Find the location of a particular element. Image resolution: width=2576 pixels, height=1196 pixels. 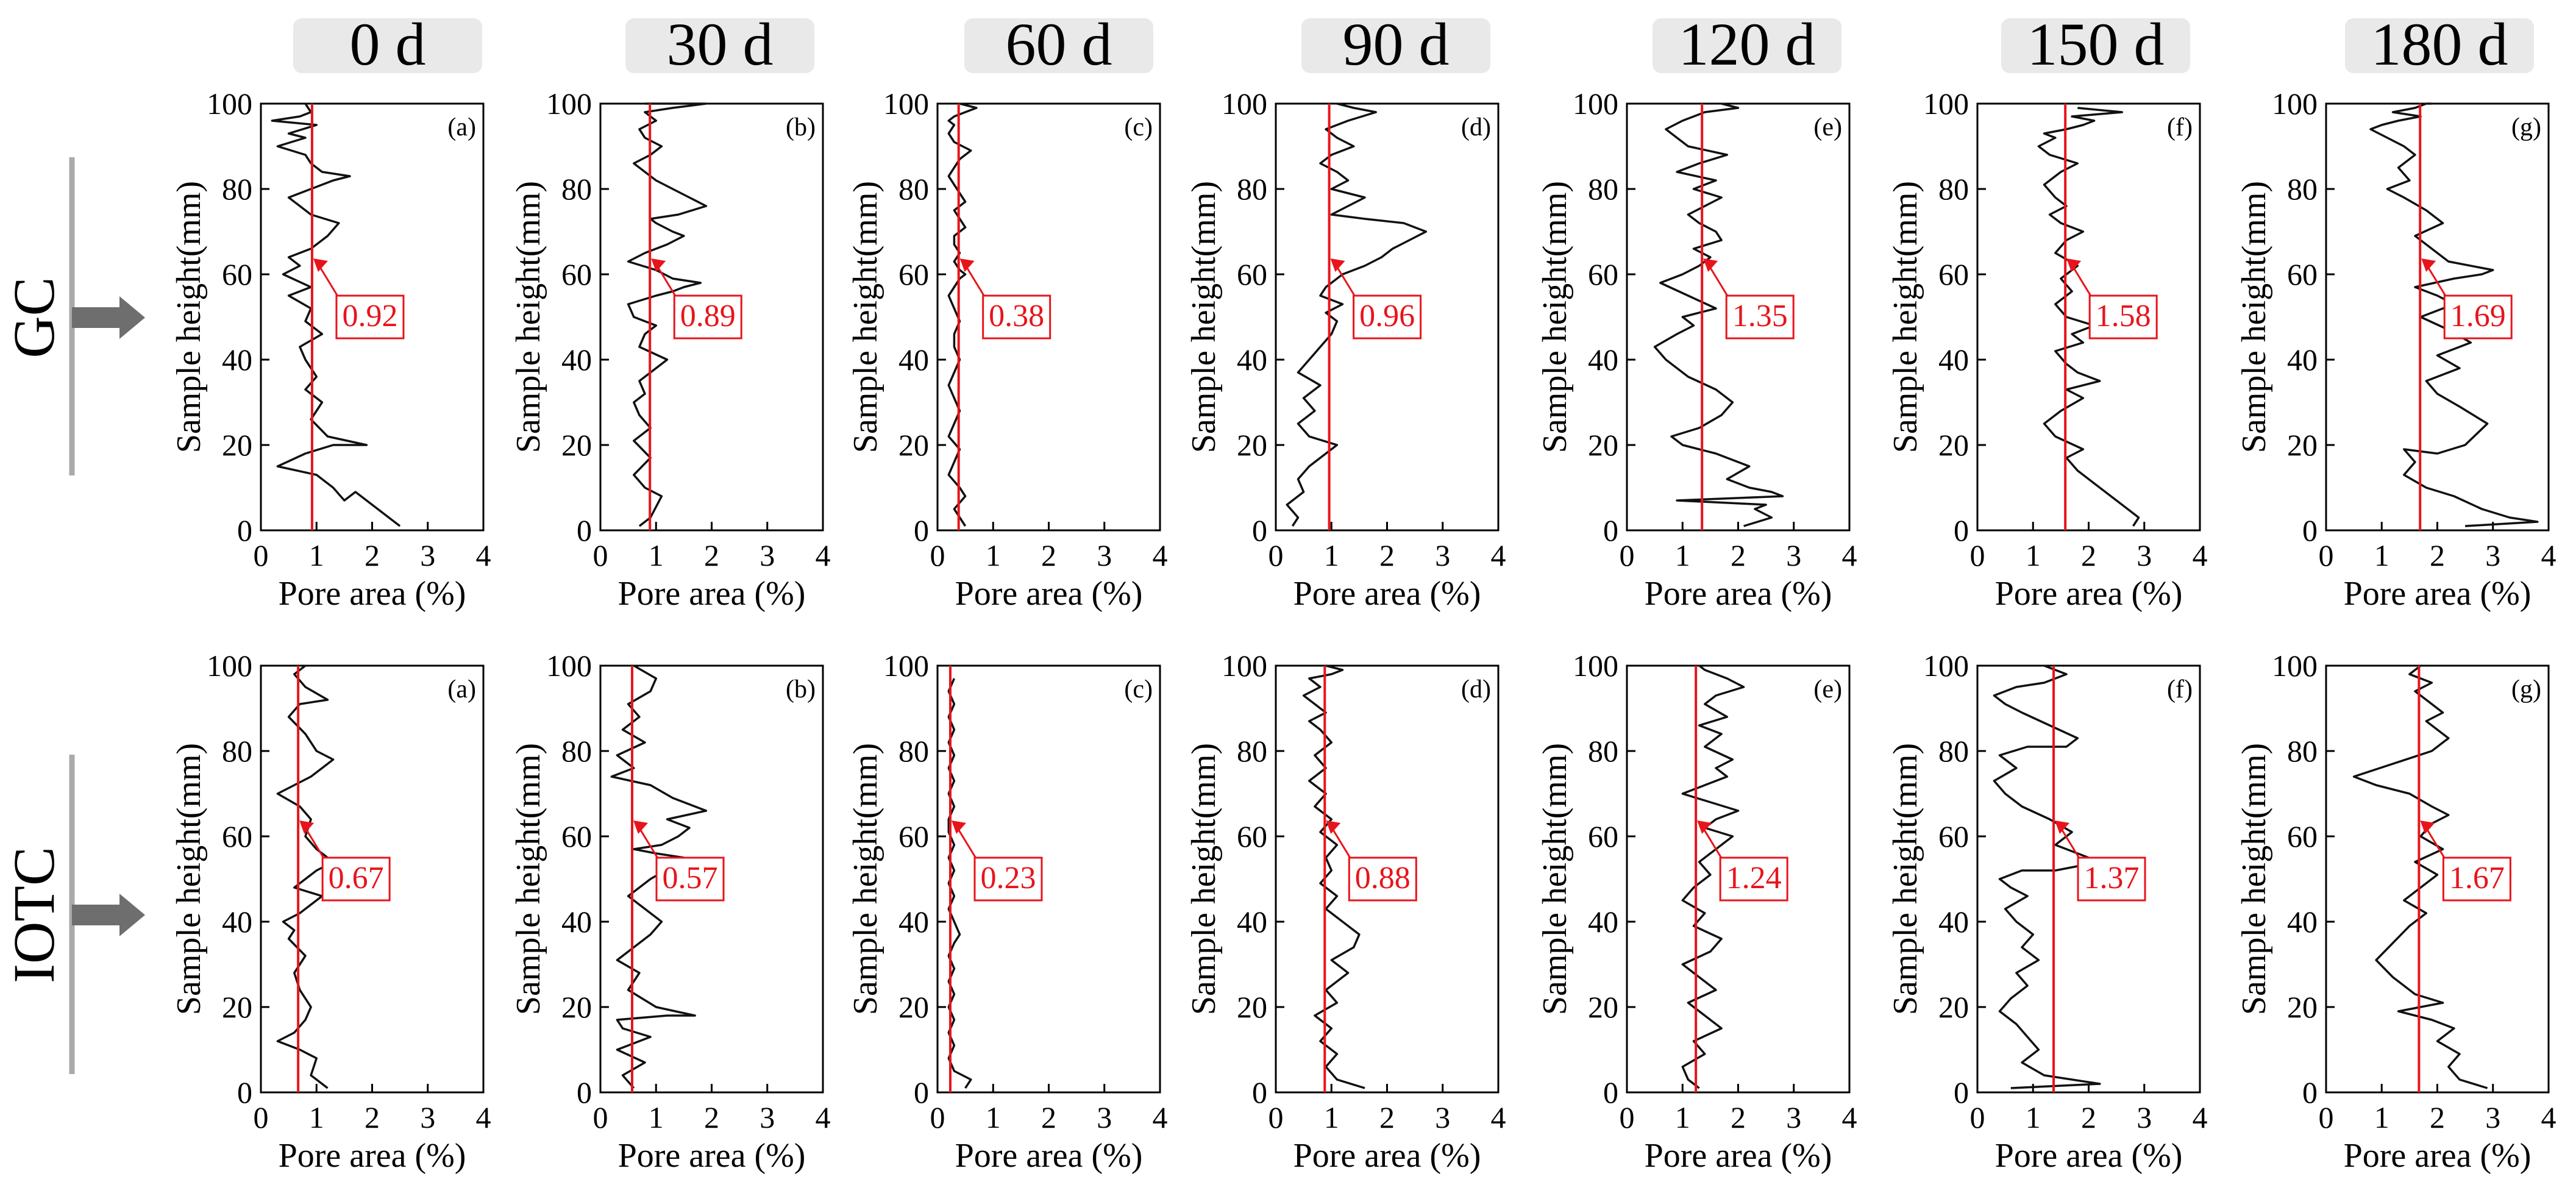

mean-value-label: 0.88 is located at coordinates (1383, 878).